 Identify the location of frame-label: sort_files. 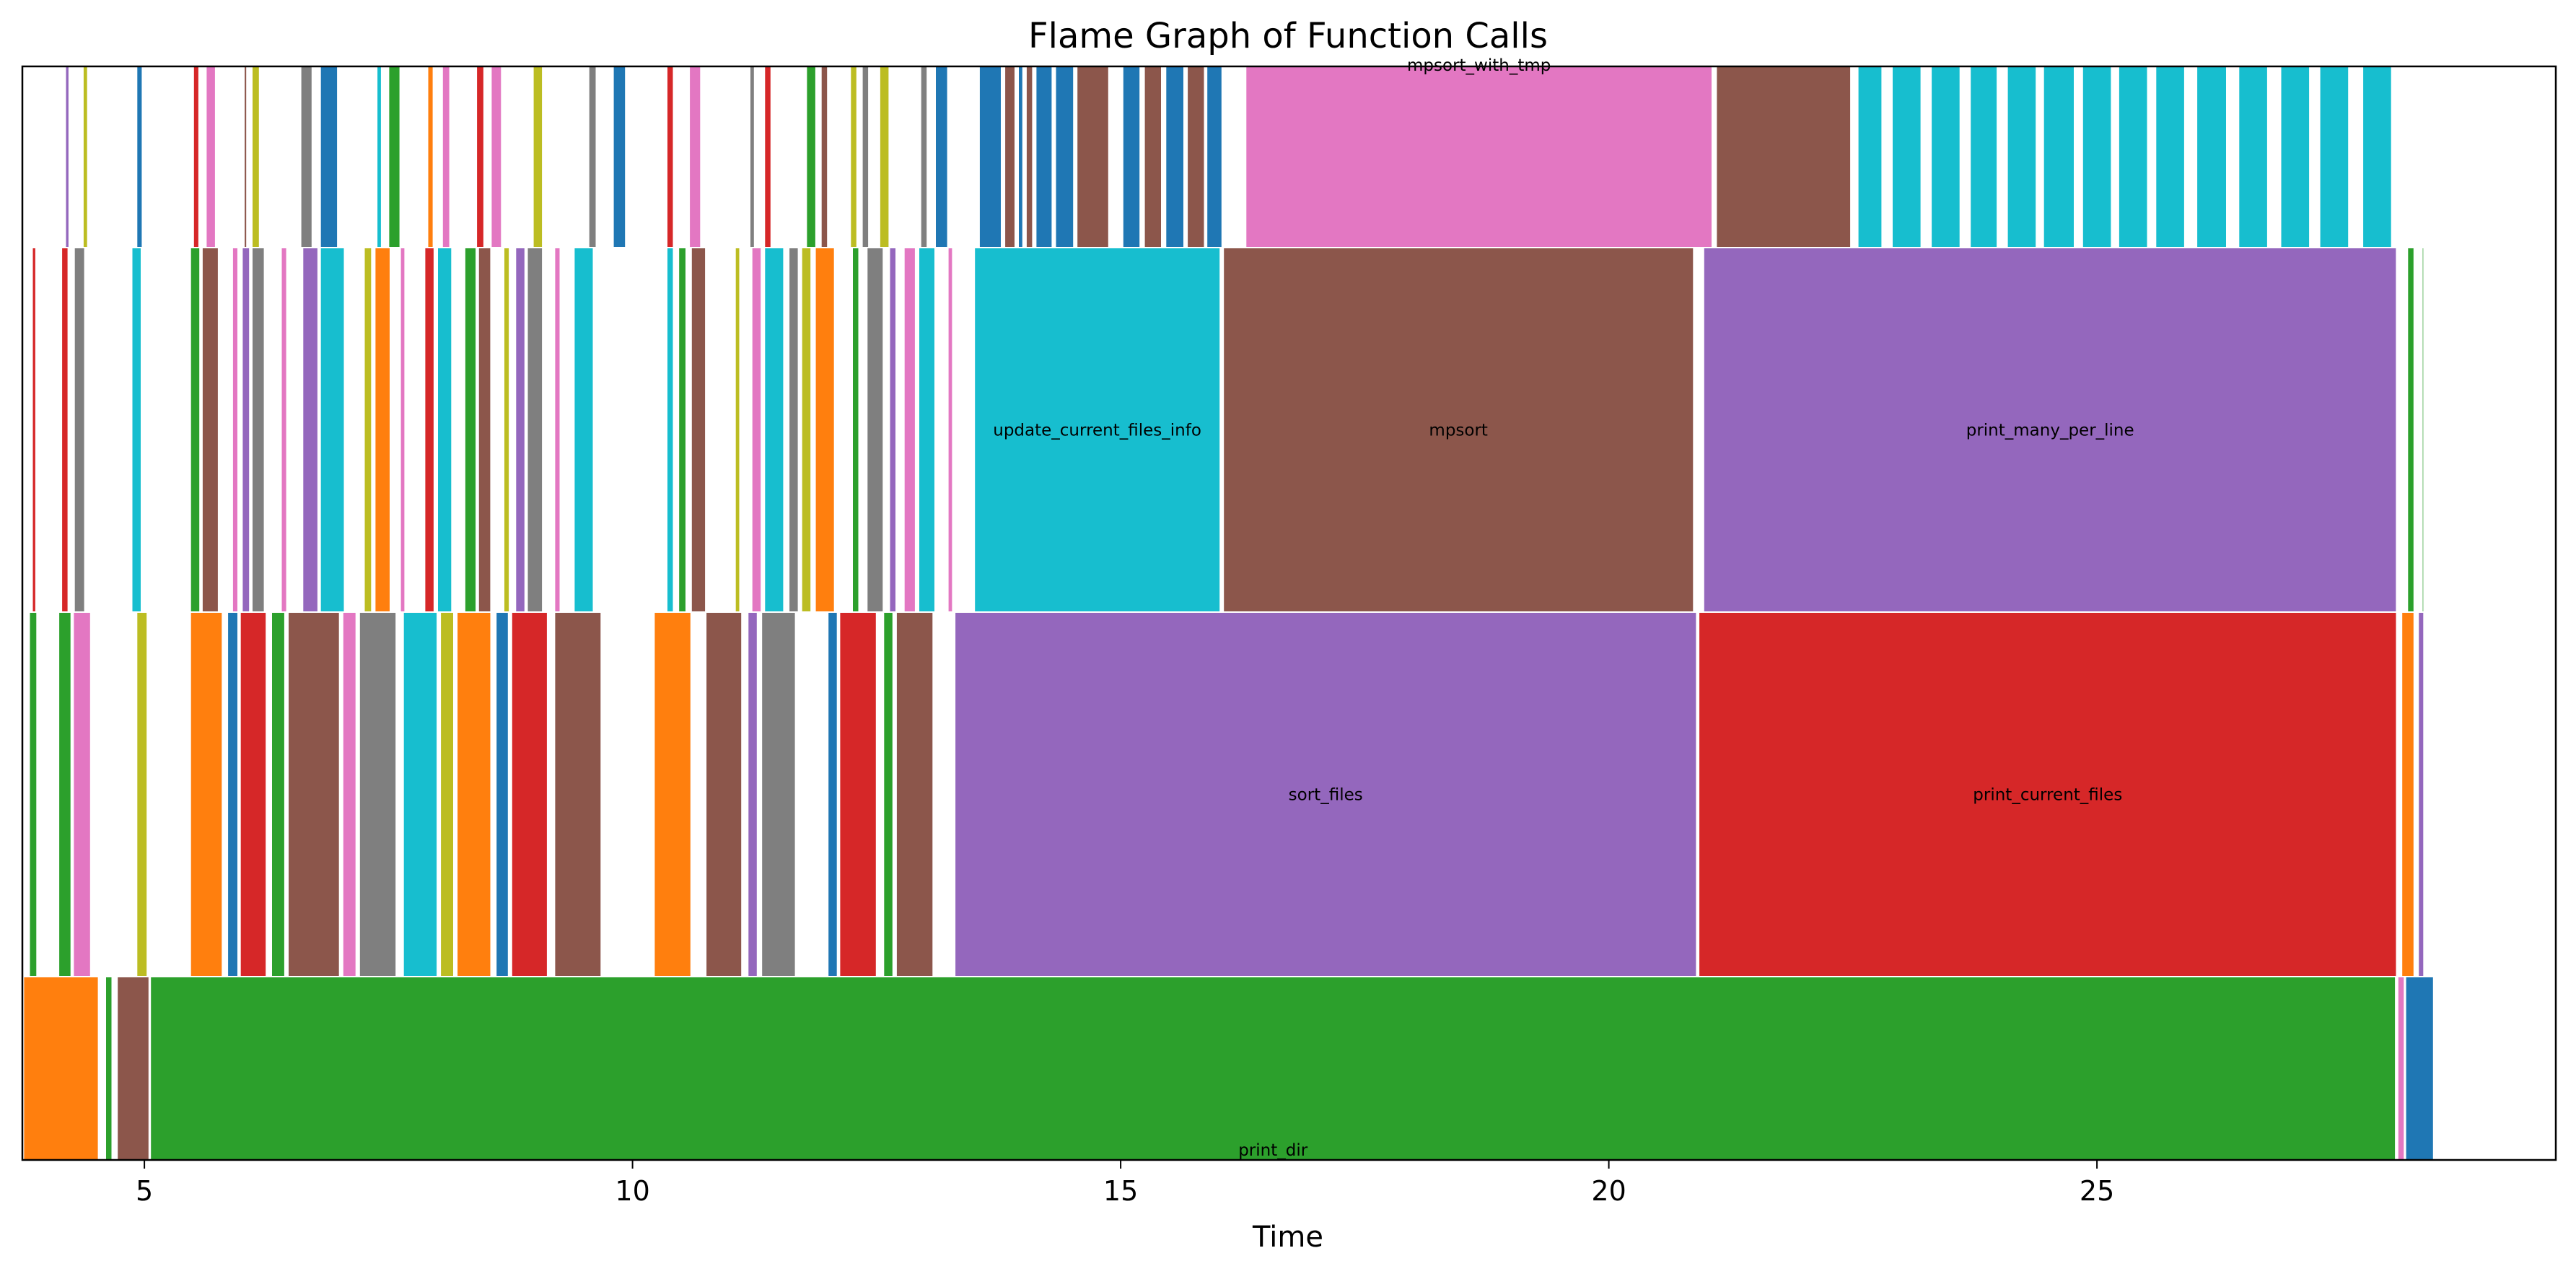
(1326, 796).